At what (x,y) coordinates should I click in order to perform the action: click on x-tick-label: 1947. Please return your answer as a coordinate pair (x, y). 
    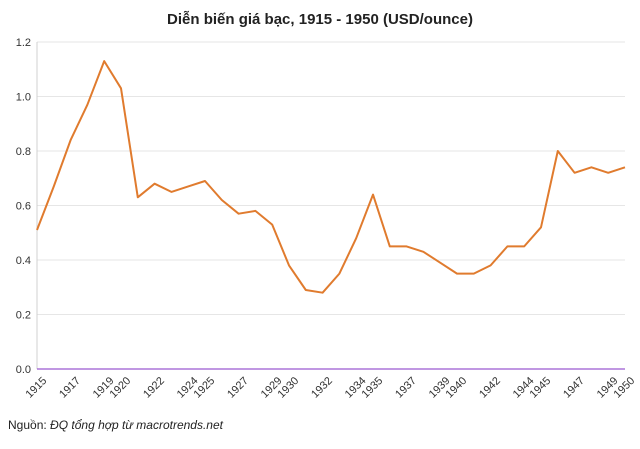
    Looking at the image, I should click on (574, 388).